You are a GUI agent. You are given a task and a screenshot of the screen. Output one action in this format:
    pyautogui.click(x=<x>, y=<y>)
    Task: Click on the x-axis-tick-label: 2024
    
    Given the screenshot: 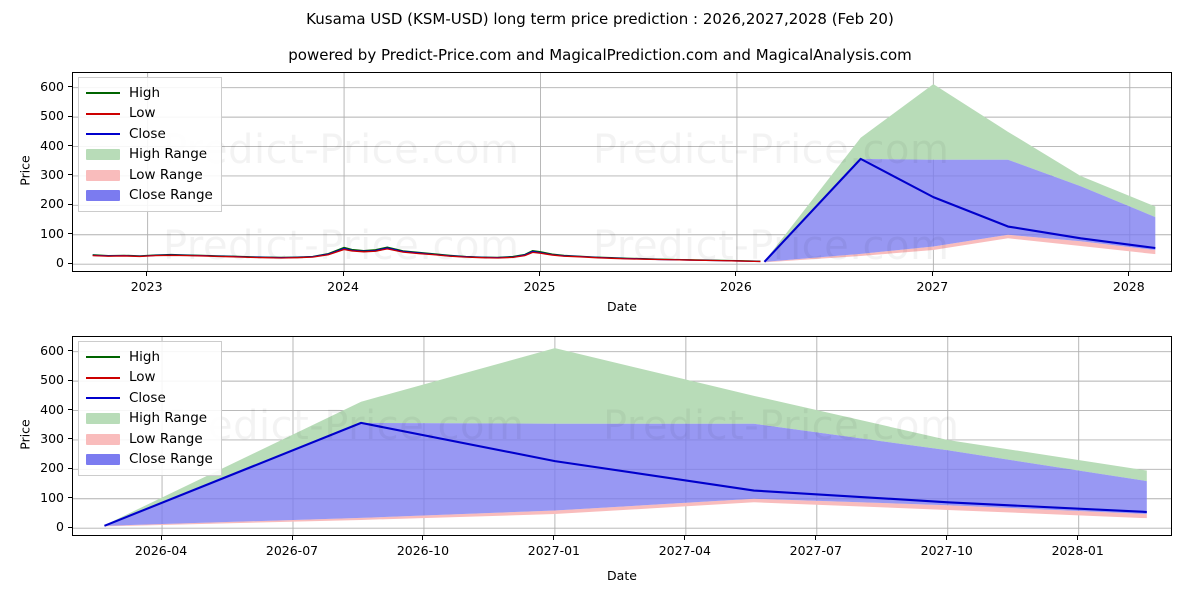 What is the action you would take?
    pyautogui.click(x=343, y=286)
    